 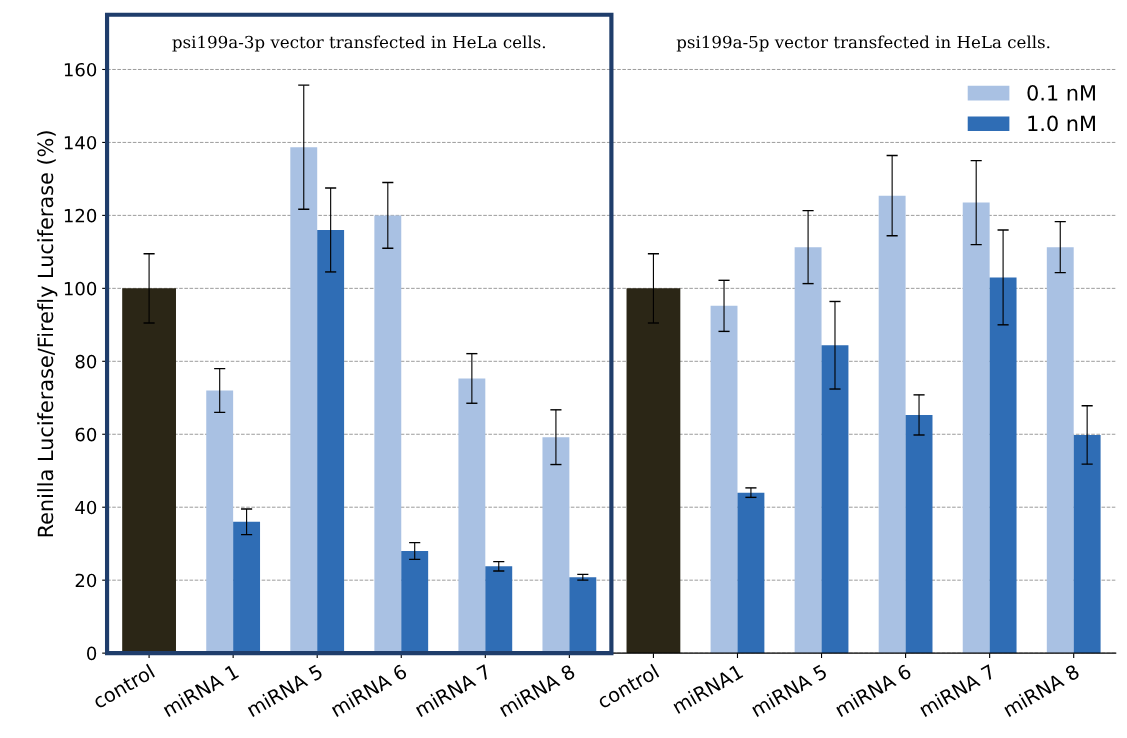 I want to click on y-axis-title: Renilla Luciferase/Firefly Luciferase (%), so click(x=47, y=334).